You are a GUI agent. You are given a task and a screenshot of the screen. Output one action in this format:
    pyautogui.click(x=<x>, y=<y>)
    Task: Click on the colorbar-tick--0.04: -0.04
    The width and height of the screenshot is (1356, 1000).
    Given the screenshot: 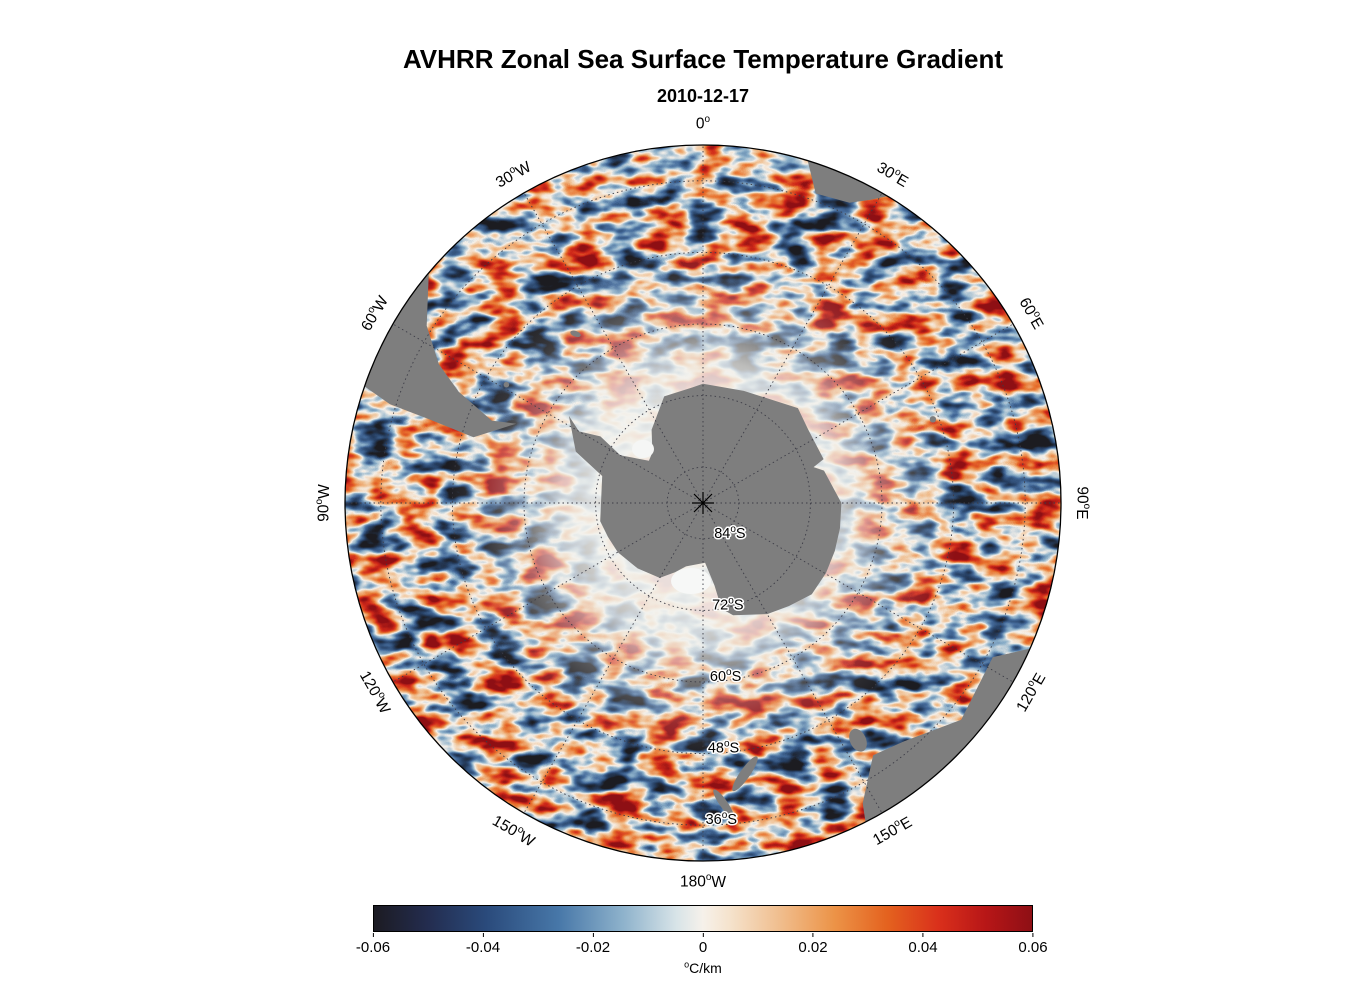 What is the action you would take?
    pyautogui.click(x=483, y=944)
    